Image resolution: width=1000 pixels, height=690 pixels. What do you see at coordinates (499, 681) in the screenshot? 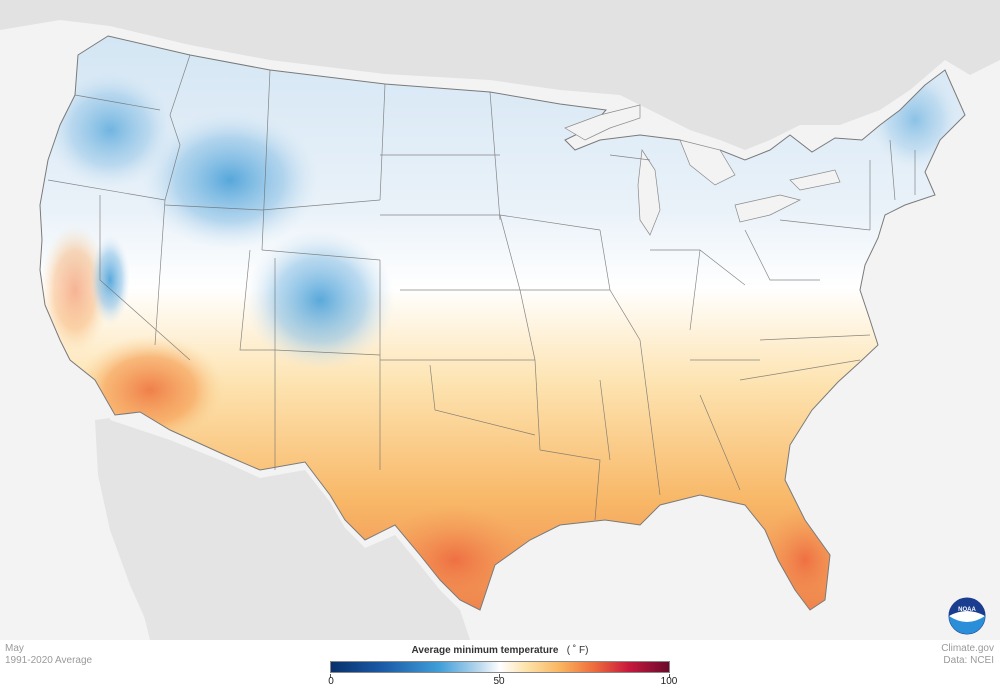
I see `legend-tick-label-50: 50` at bounding box center [499, 681].